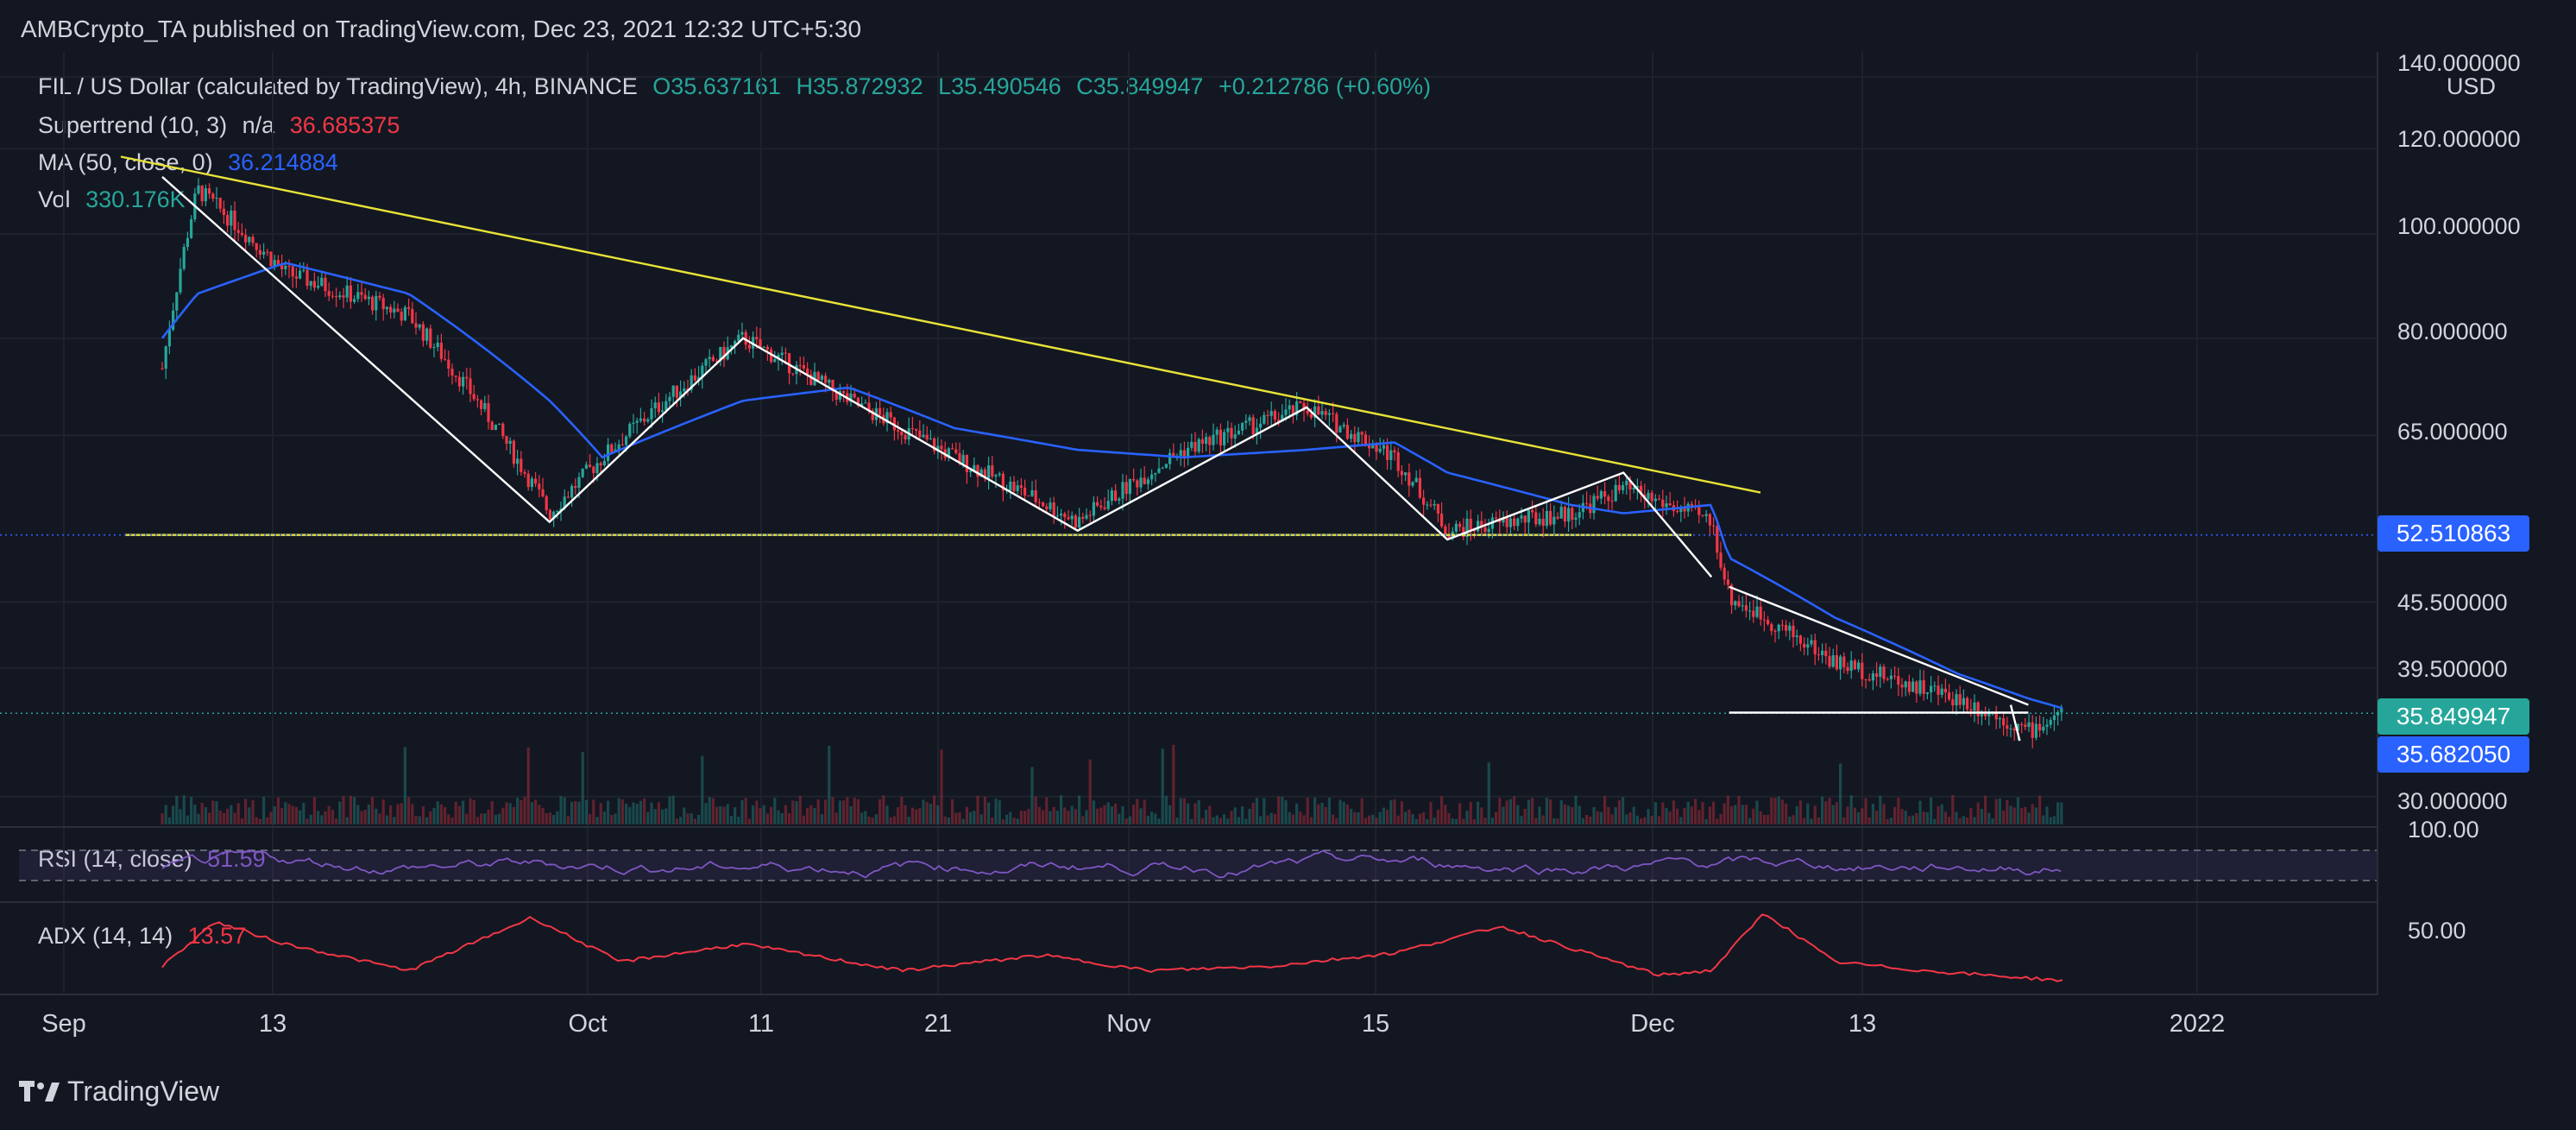 This screenshot has height=1130, width=2576. Describe the element at coordinates (2452, 603) in the screenshot. I see `y-tick-5: 45.500000` at that location.